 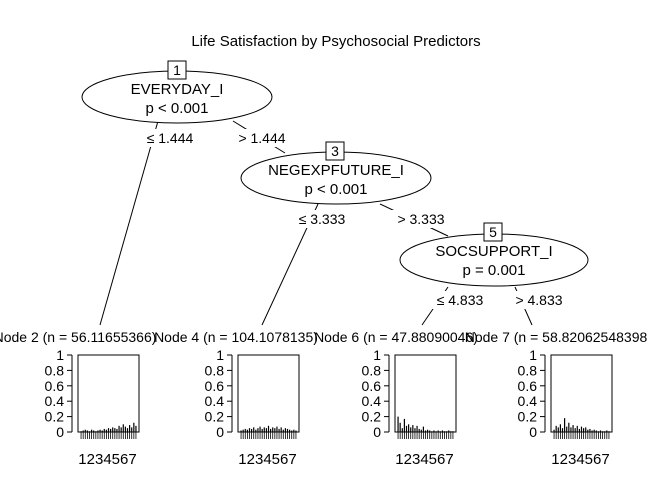 I want to click on inner-node-3: 3 NEGEXPFUTURE_I p < 0.001, so click(x=336, y=173).